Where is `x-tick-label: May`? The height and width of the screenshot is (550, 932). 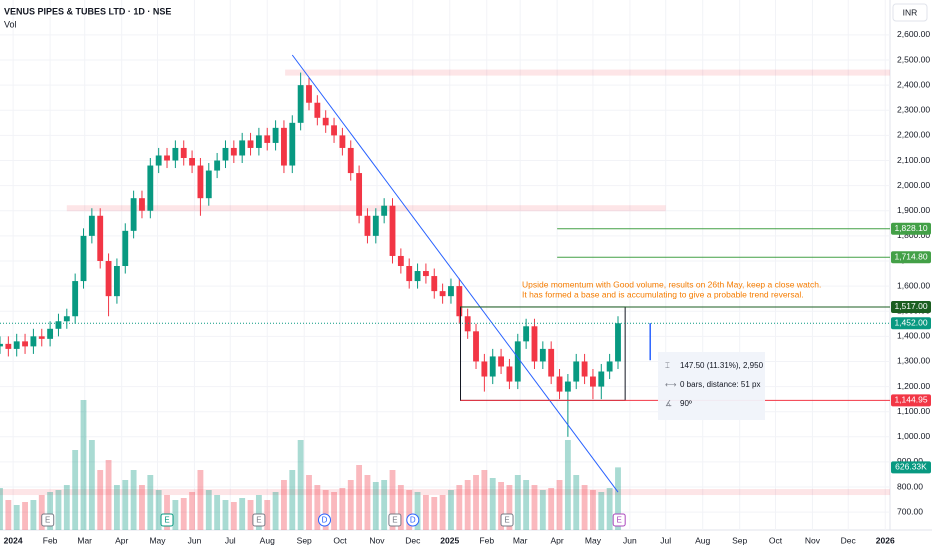
x-tick-label: May is located at coordinates (157, 540).